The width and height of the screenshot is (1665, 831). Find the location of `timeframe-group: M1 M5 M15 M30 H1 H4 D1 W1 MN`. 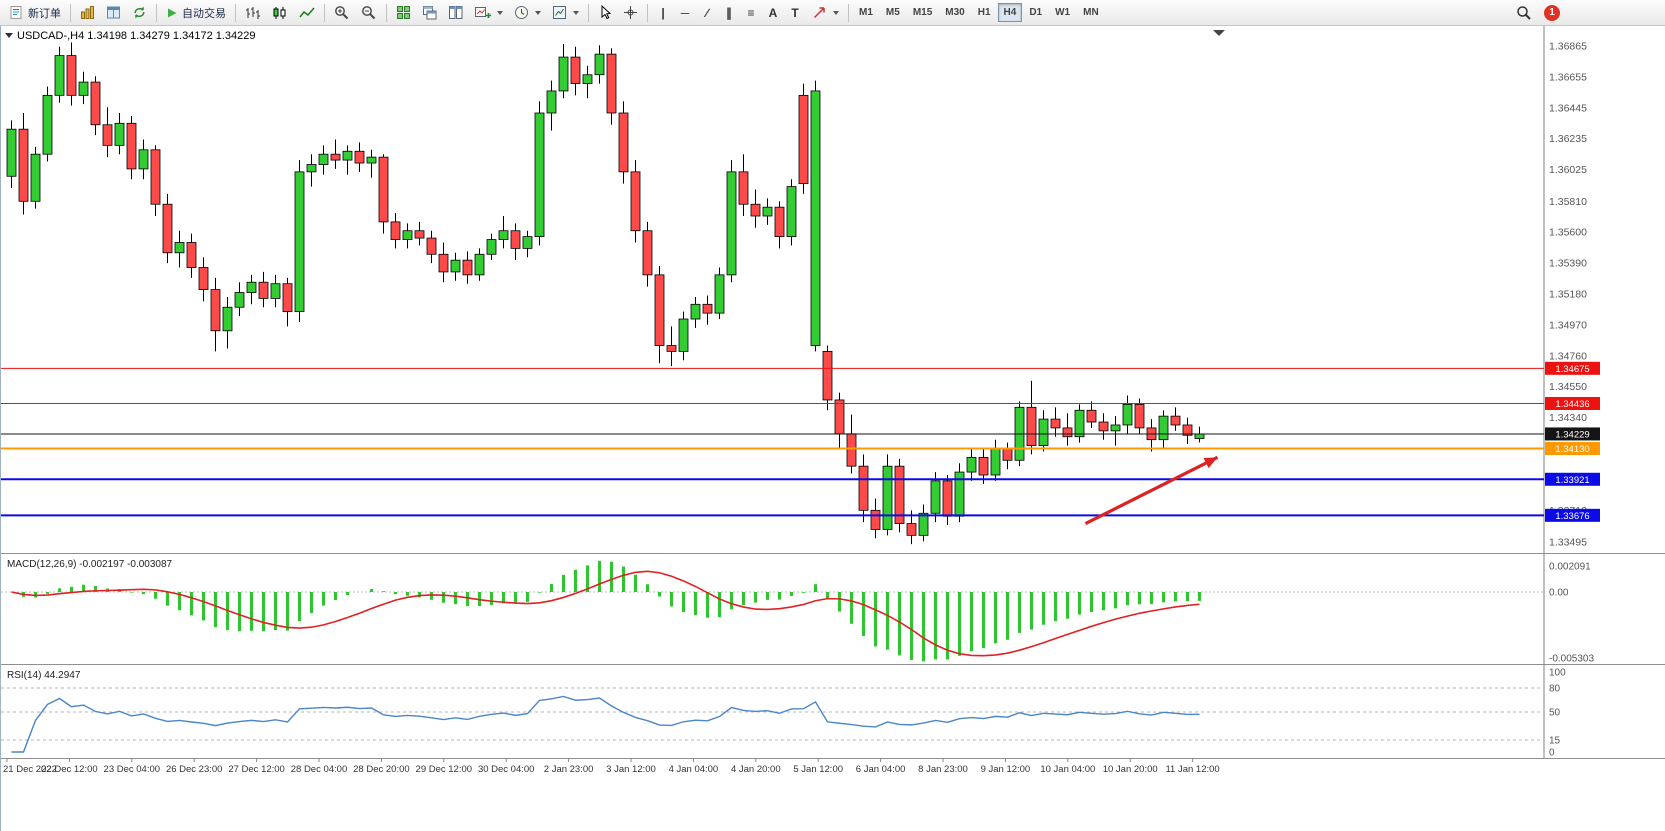

timeframe-group: M1 M5 M15 M30 H1 H4 D1 W1 MN is located at coordinates (979, 12).